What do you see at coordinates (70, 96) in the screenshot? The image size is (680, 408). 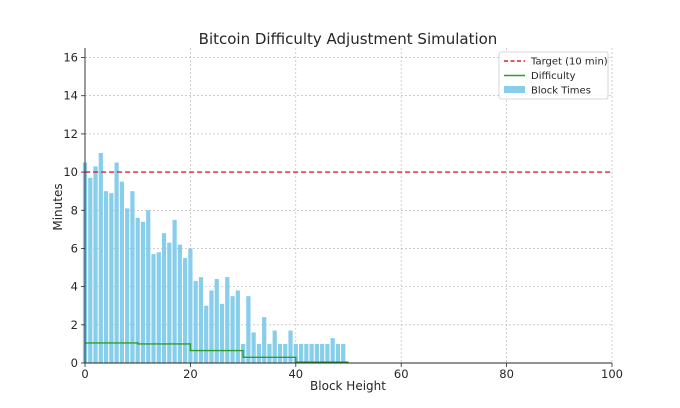 I see `y-tick-label: 14` at bounding box center [70, 96].